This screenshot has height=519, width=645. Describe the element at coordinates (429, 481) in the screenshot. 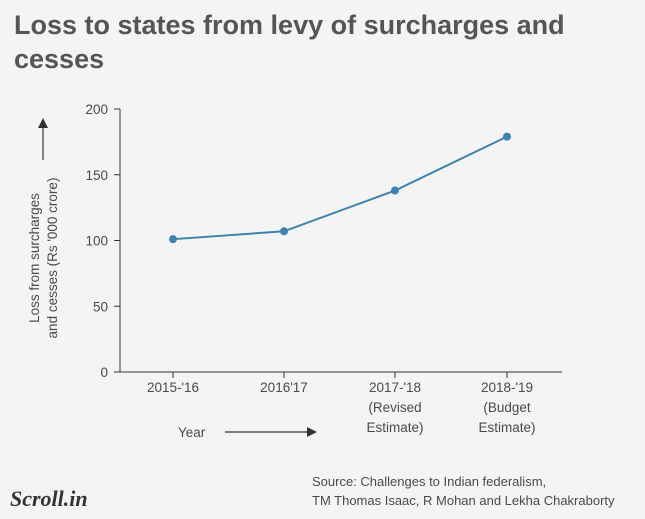

I see `source-line-1: Source: Challenges to Indian federalism,` at that location.